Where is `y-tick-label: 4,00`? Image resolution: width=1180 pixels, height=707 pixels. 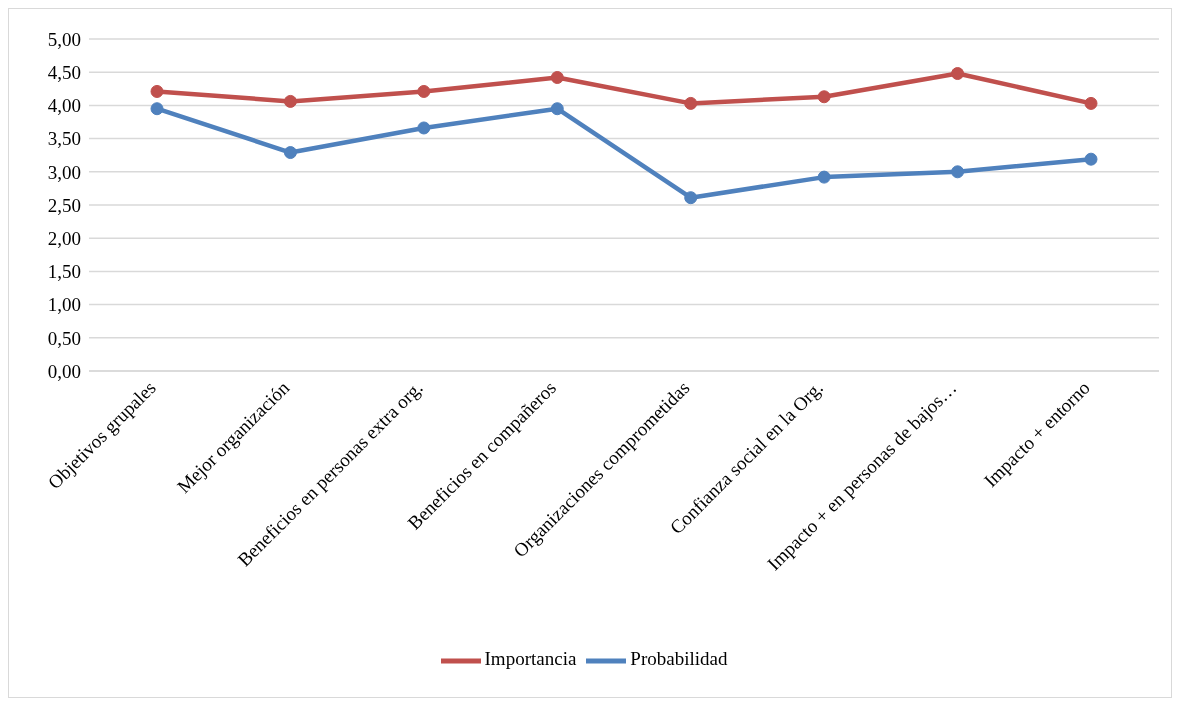 y-tick-label: 4,00 is located at coordinates (64, 106).